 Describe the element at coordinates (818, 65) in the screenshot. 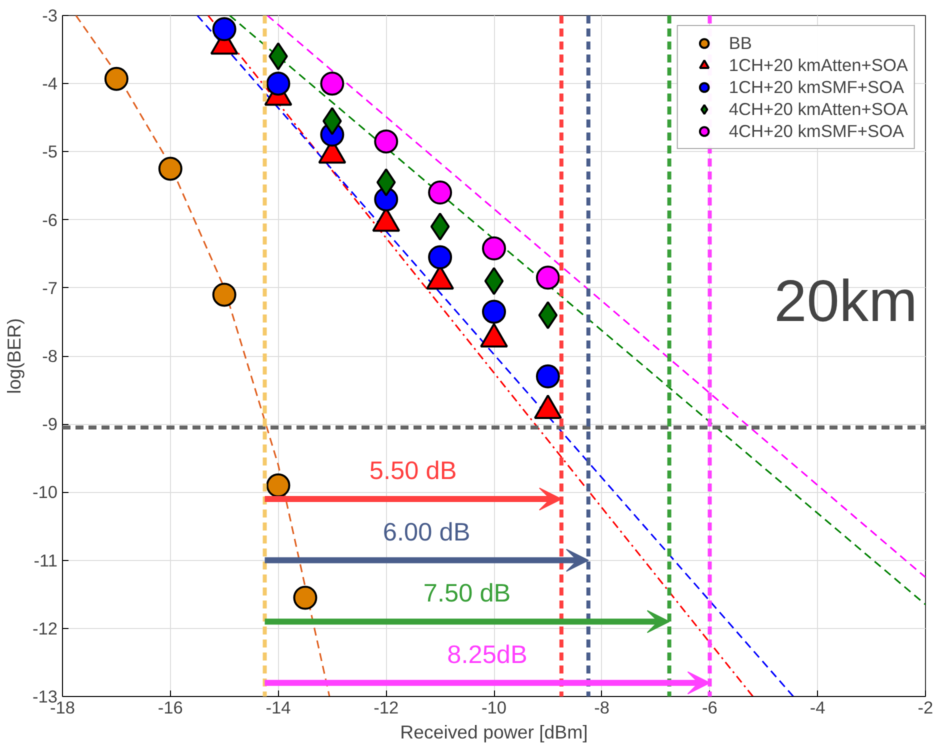

I see `legend-label: 1CH+20 kmAtten+SOA` at that location.